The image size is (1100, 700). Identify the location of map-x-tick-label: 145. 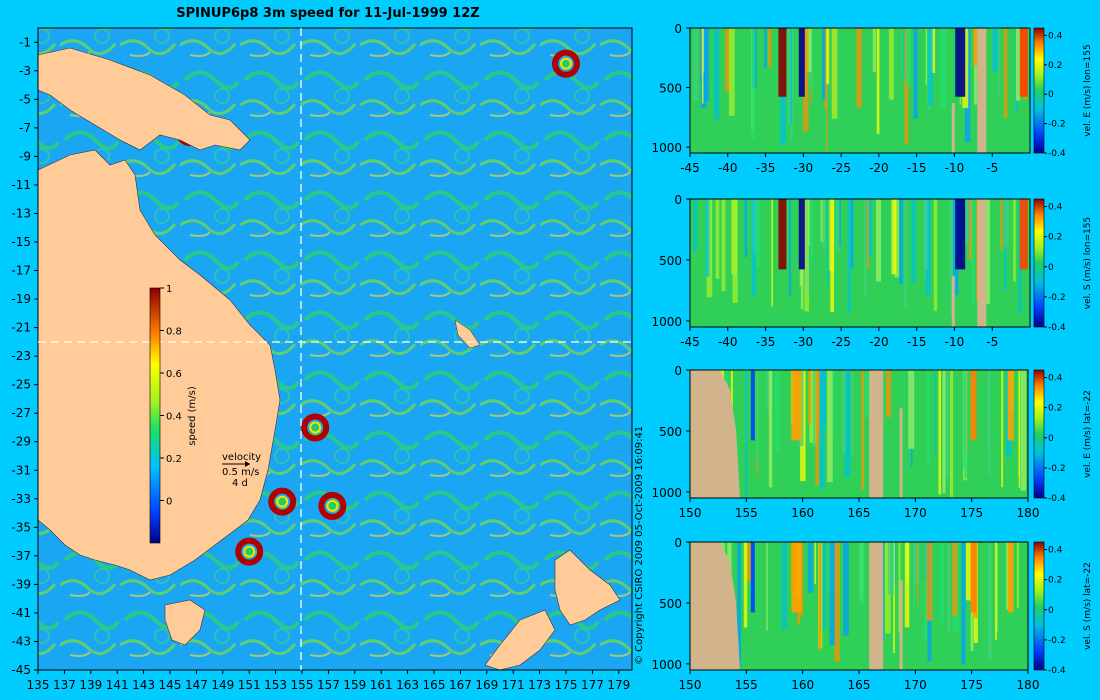
(170, 685).